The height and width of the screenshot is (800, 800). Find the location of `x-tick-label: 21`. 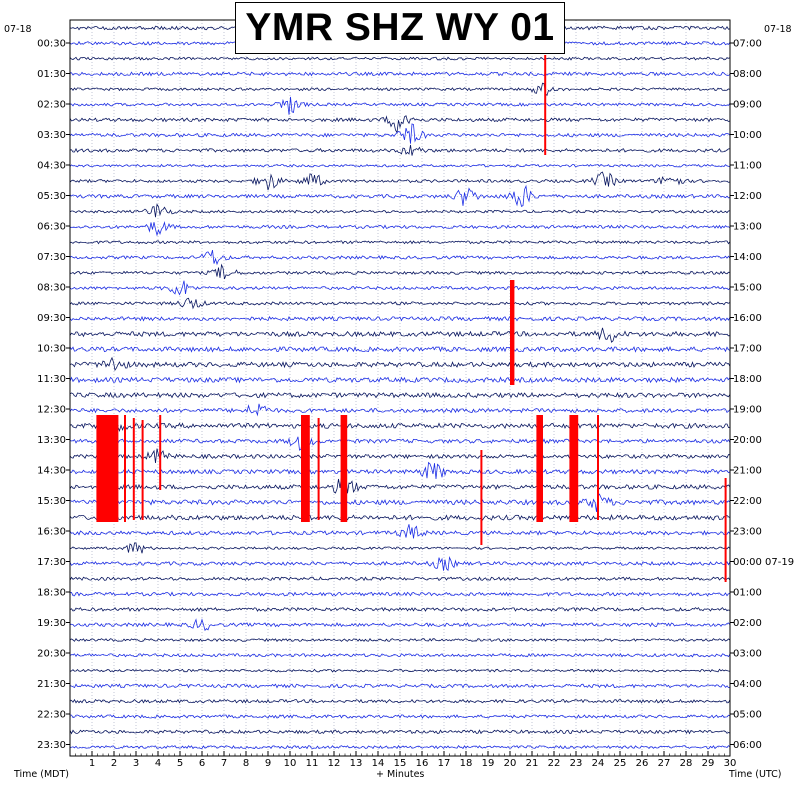

x-tick-label: 21 is located at coordinates (532, 763).